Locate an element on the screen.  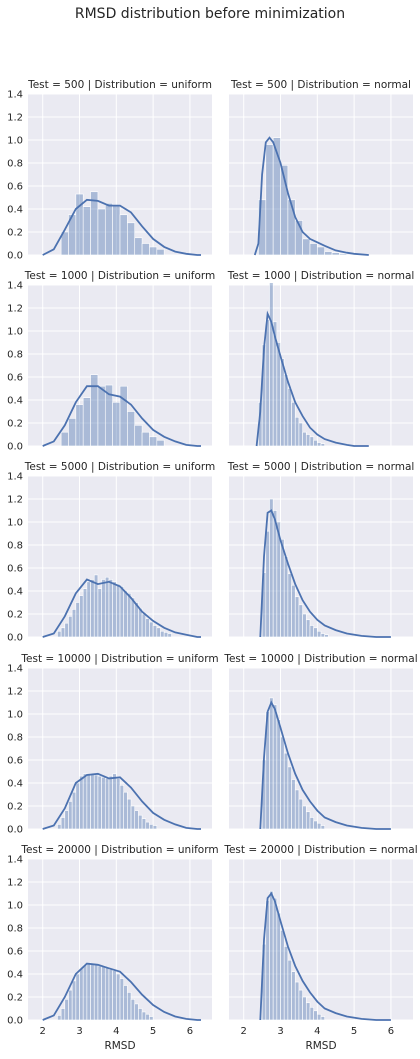
y-tick-label: 0.6 is located at coordinates (15, 569).